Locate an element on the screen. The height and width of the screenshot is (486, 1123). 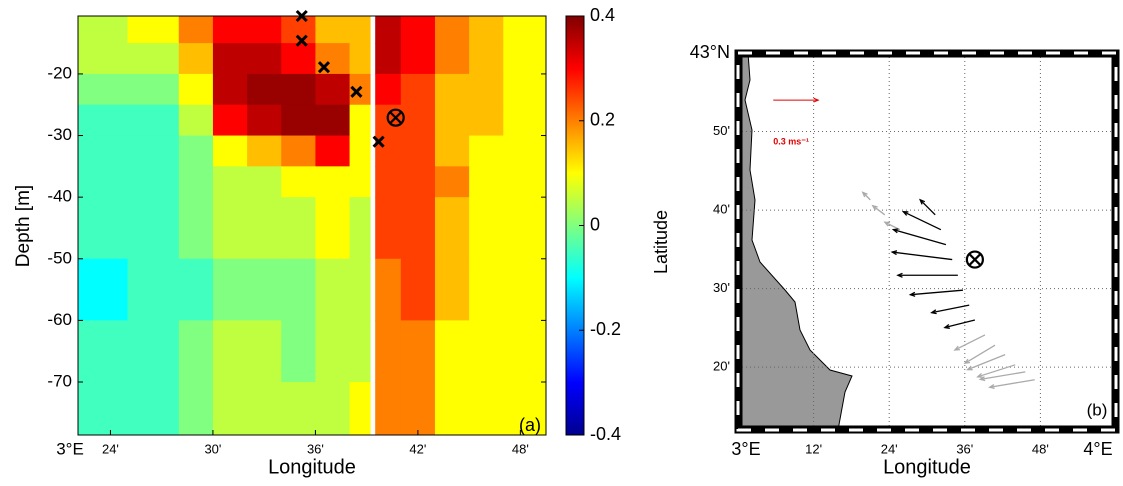
y-tick-label: 40' is located at coordinates (721, 209).